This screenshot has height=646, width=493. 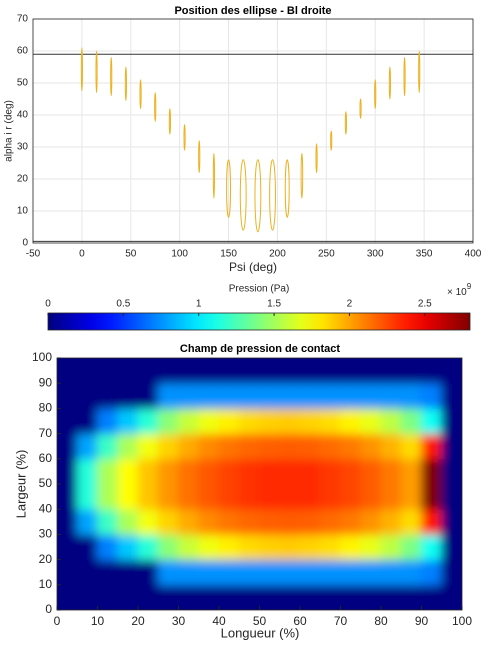 What do you see at coordinates (179, 621) in the screenshot?
I see `x-tick-label: 30` at bounding box center [179, 621].